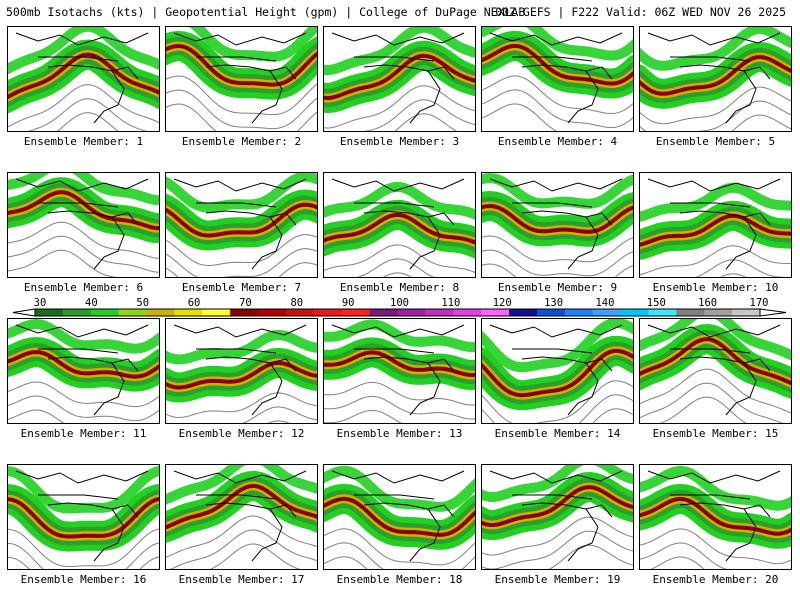  Describe the element at coordinates (715, 579) in the screenshot. I see `ensemble-member-label: Ensemble Member: 20` at that location.